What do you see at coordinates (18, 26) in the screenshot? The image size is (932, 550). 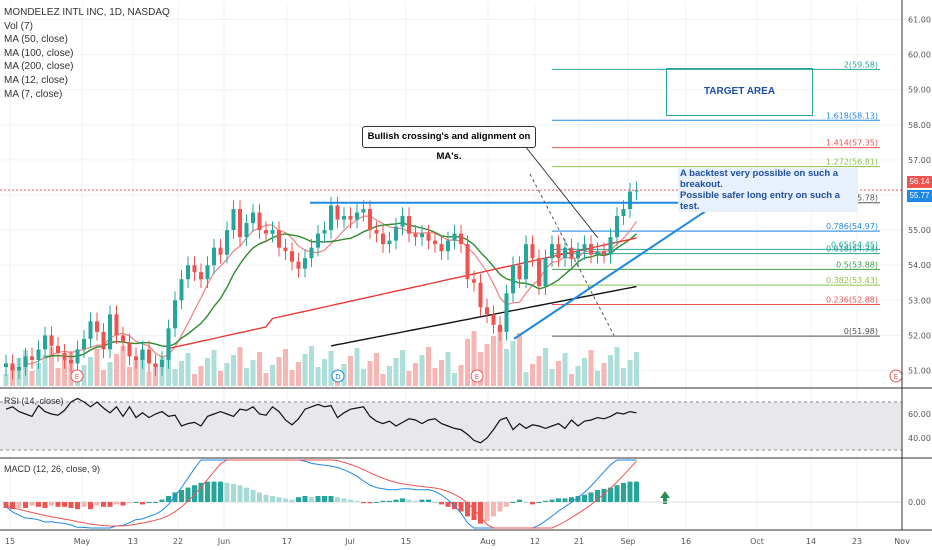 I see `indicator-vol: Vol (7)` at bounding box center [18, 26].